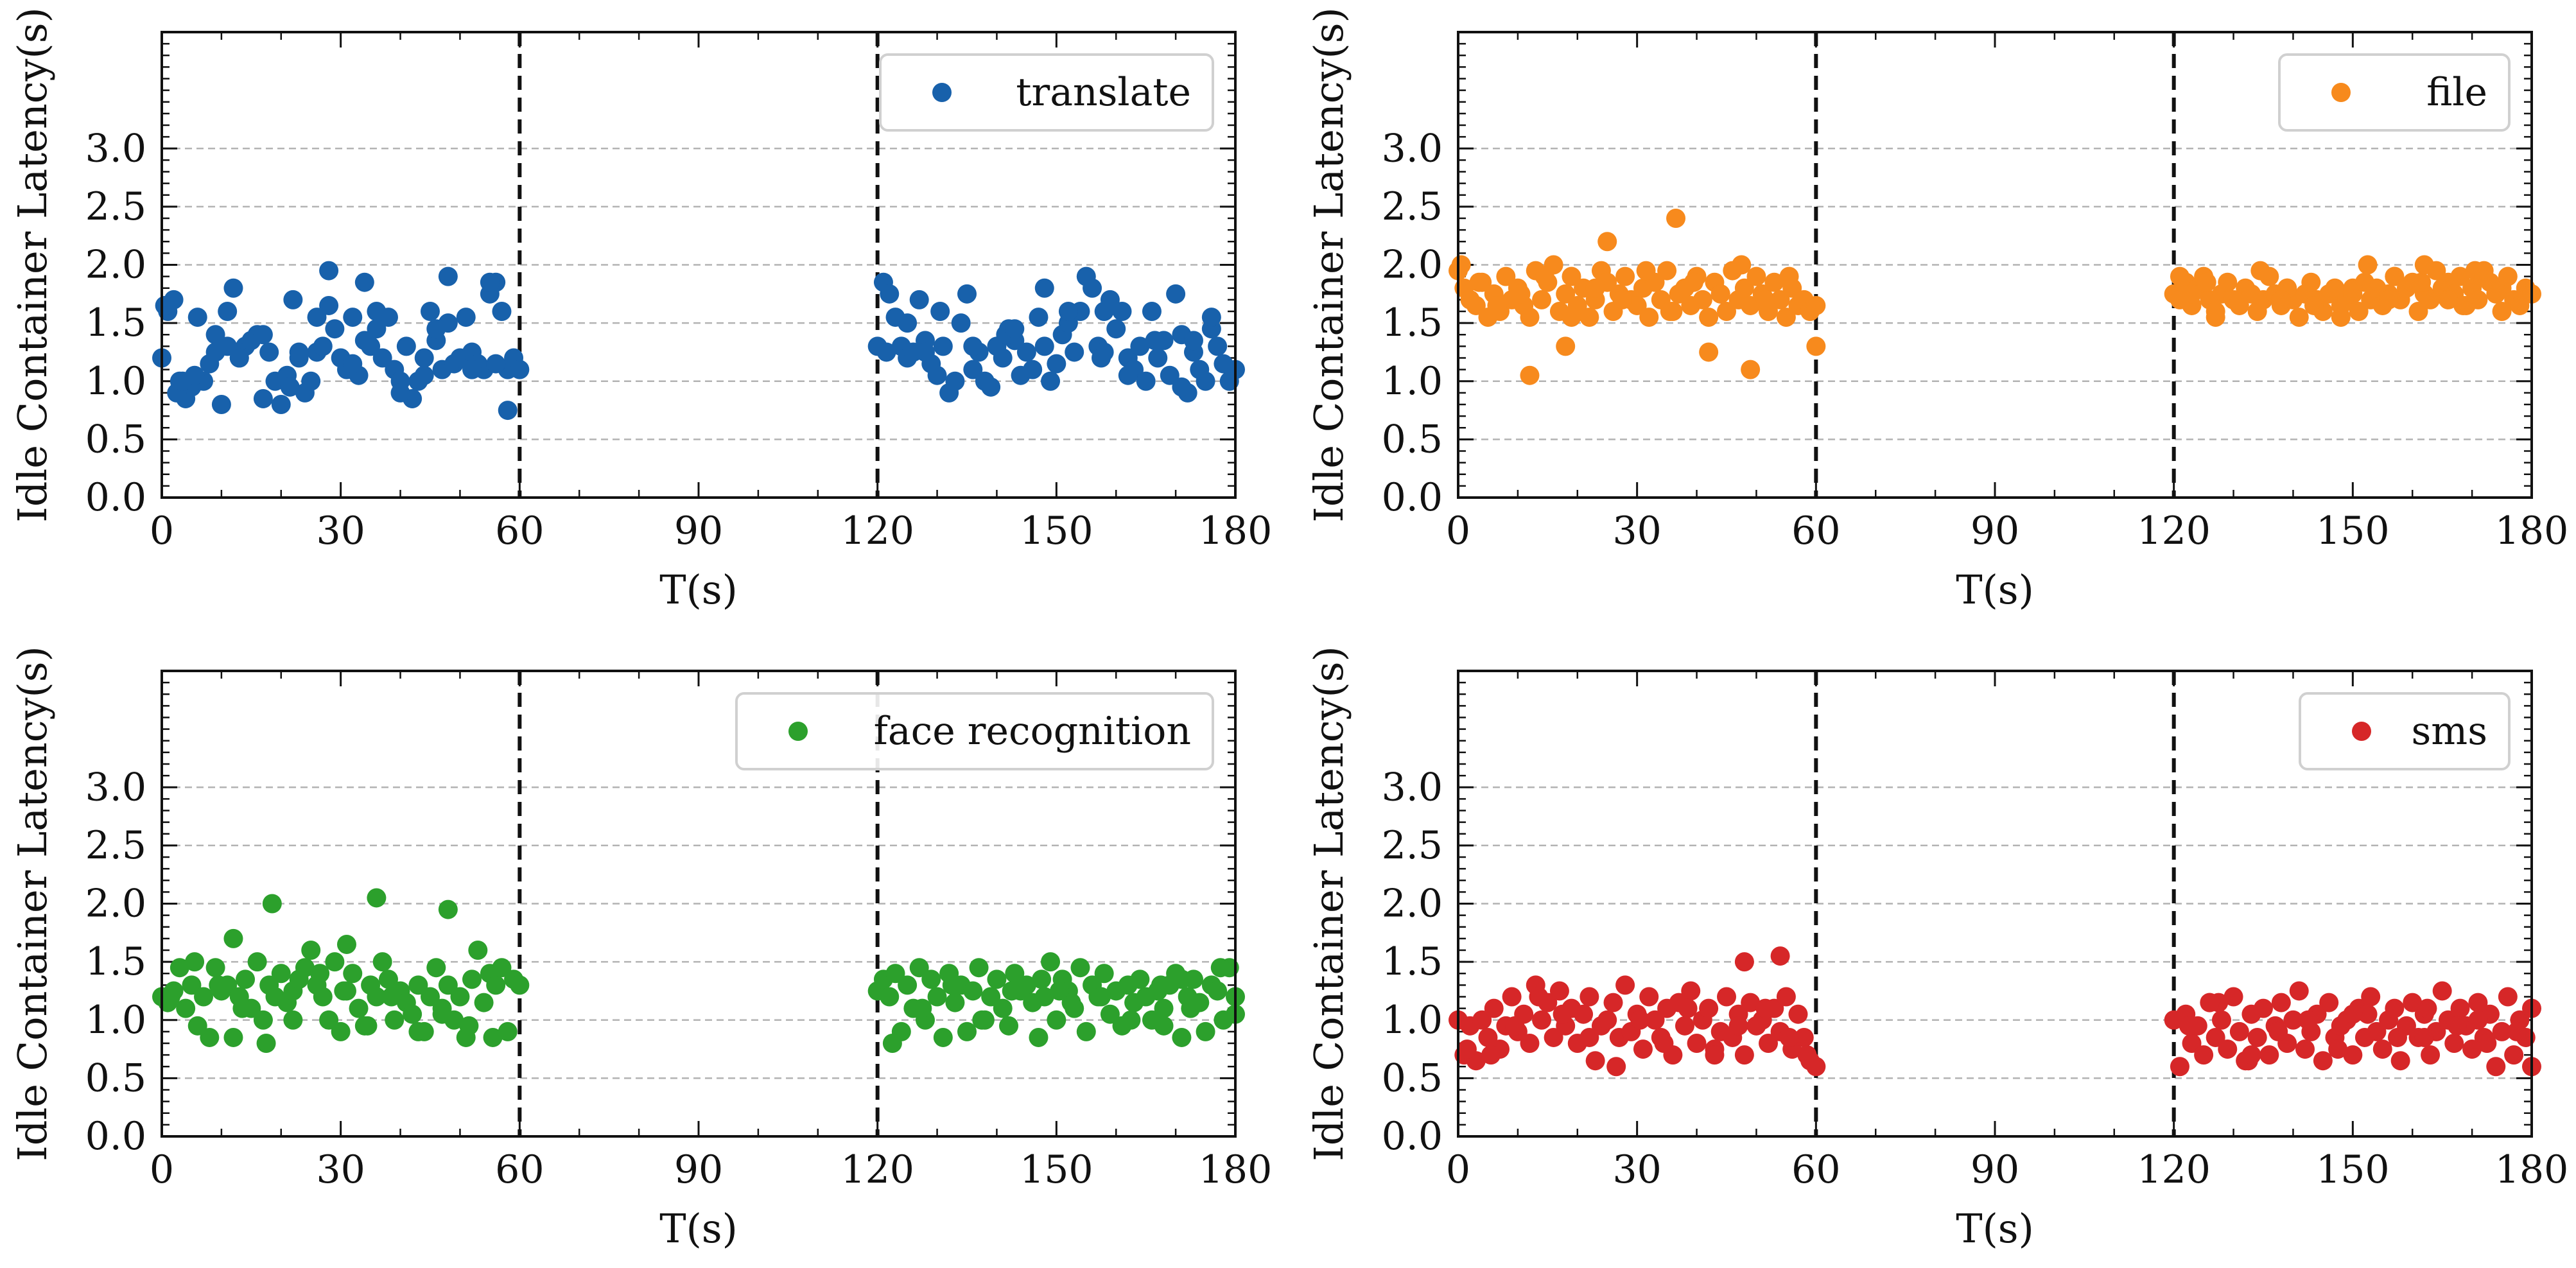 This screenshot has width=2576, height=1268. What do you see at coordinates (1328, 903) in the screenshot?
I see `y-axis-label: Idle Container Latency(s)` at bounding box center [1328, 903].